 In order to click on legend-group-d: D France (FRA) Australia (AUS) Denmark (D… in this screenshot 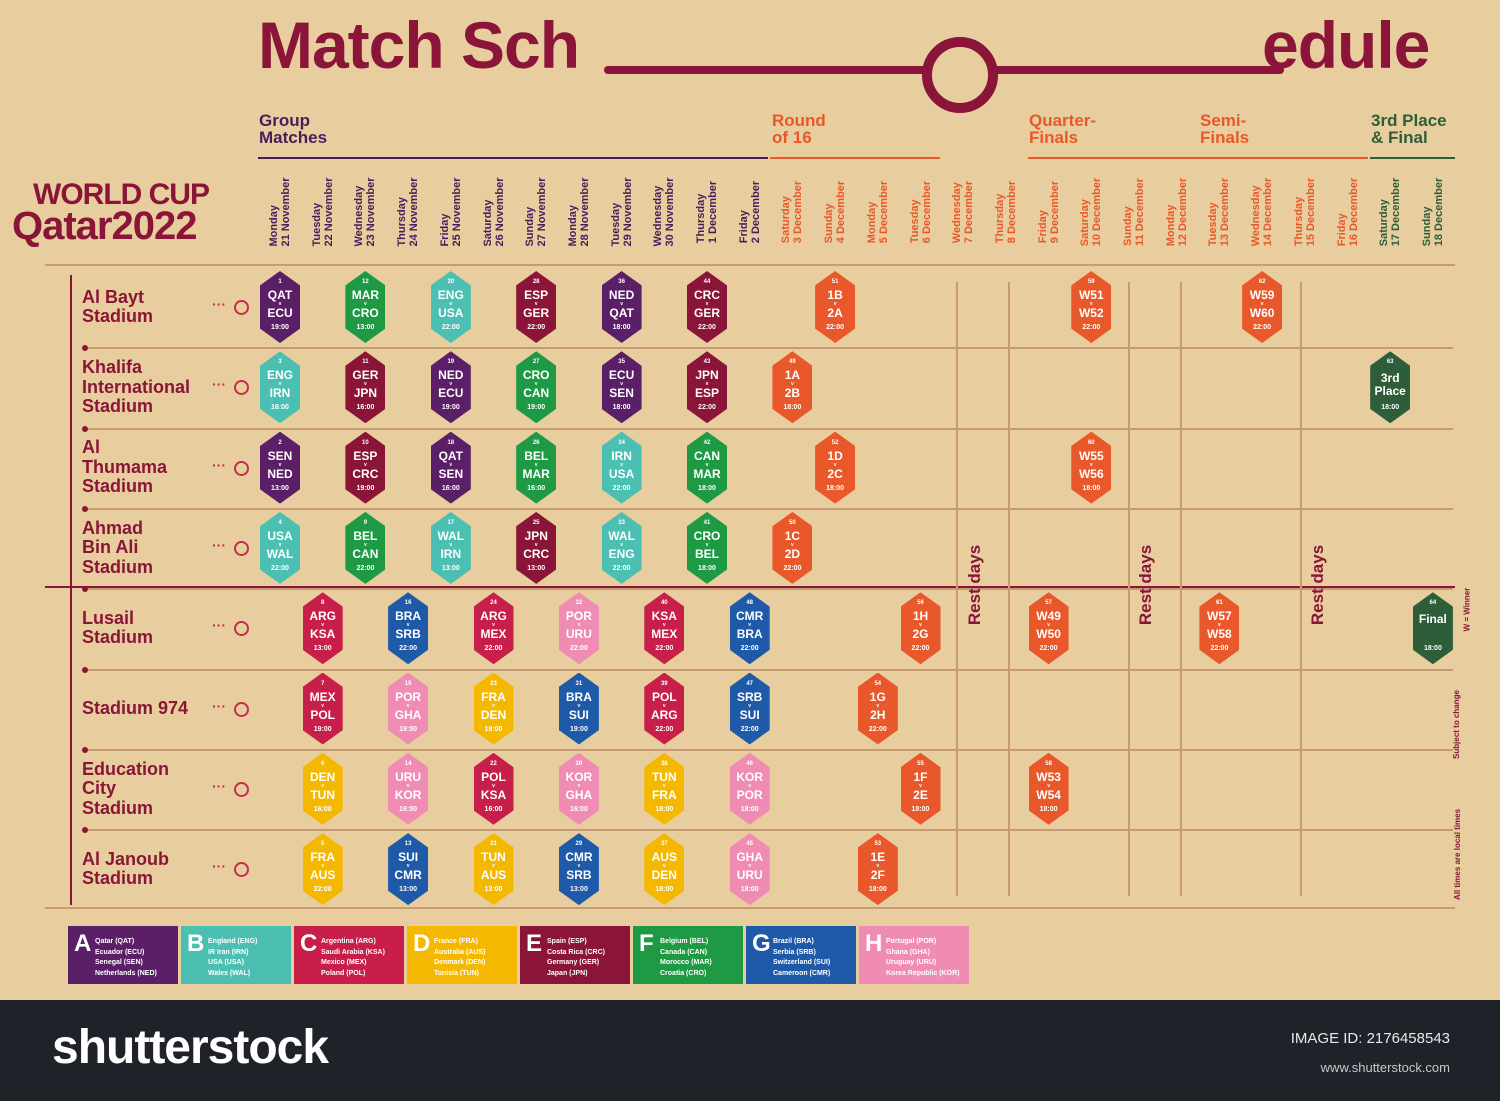, I will do `click(462, 955)`.